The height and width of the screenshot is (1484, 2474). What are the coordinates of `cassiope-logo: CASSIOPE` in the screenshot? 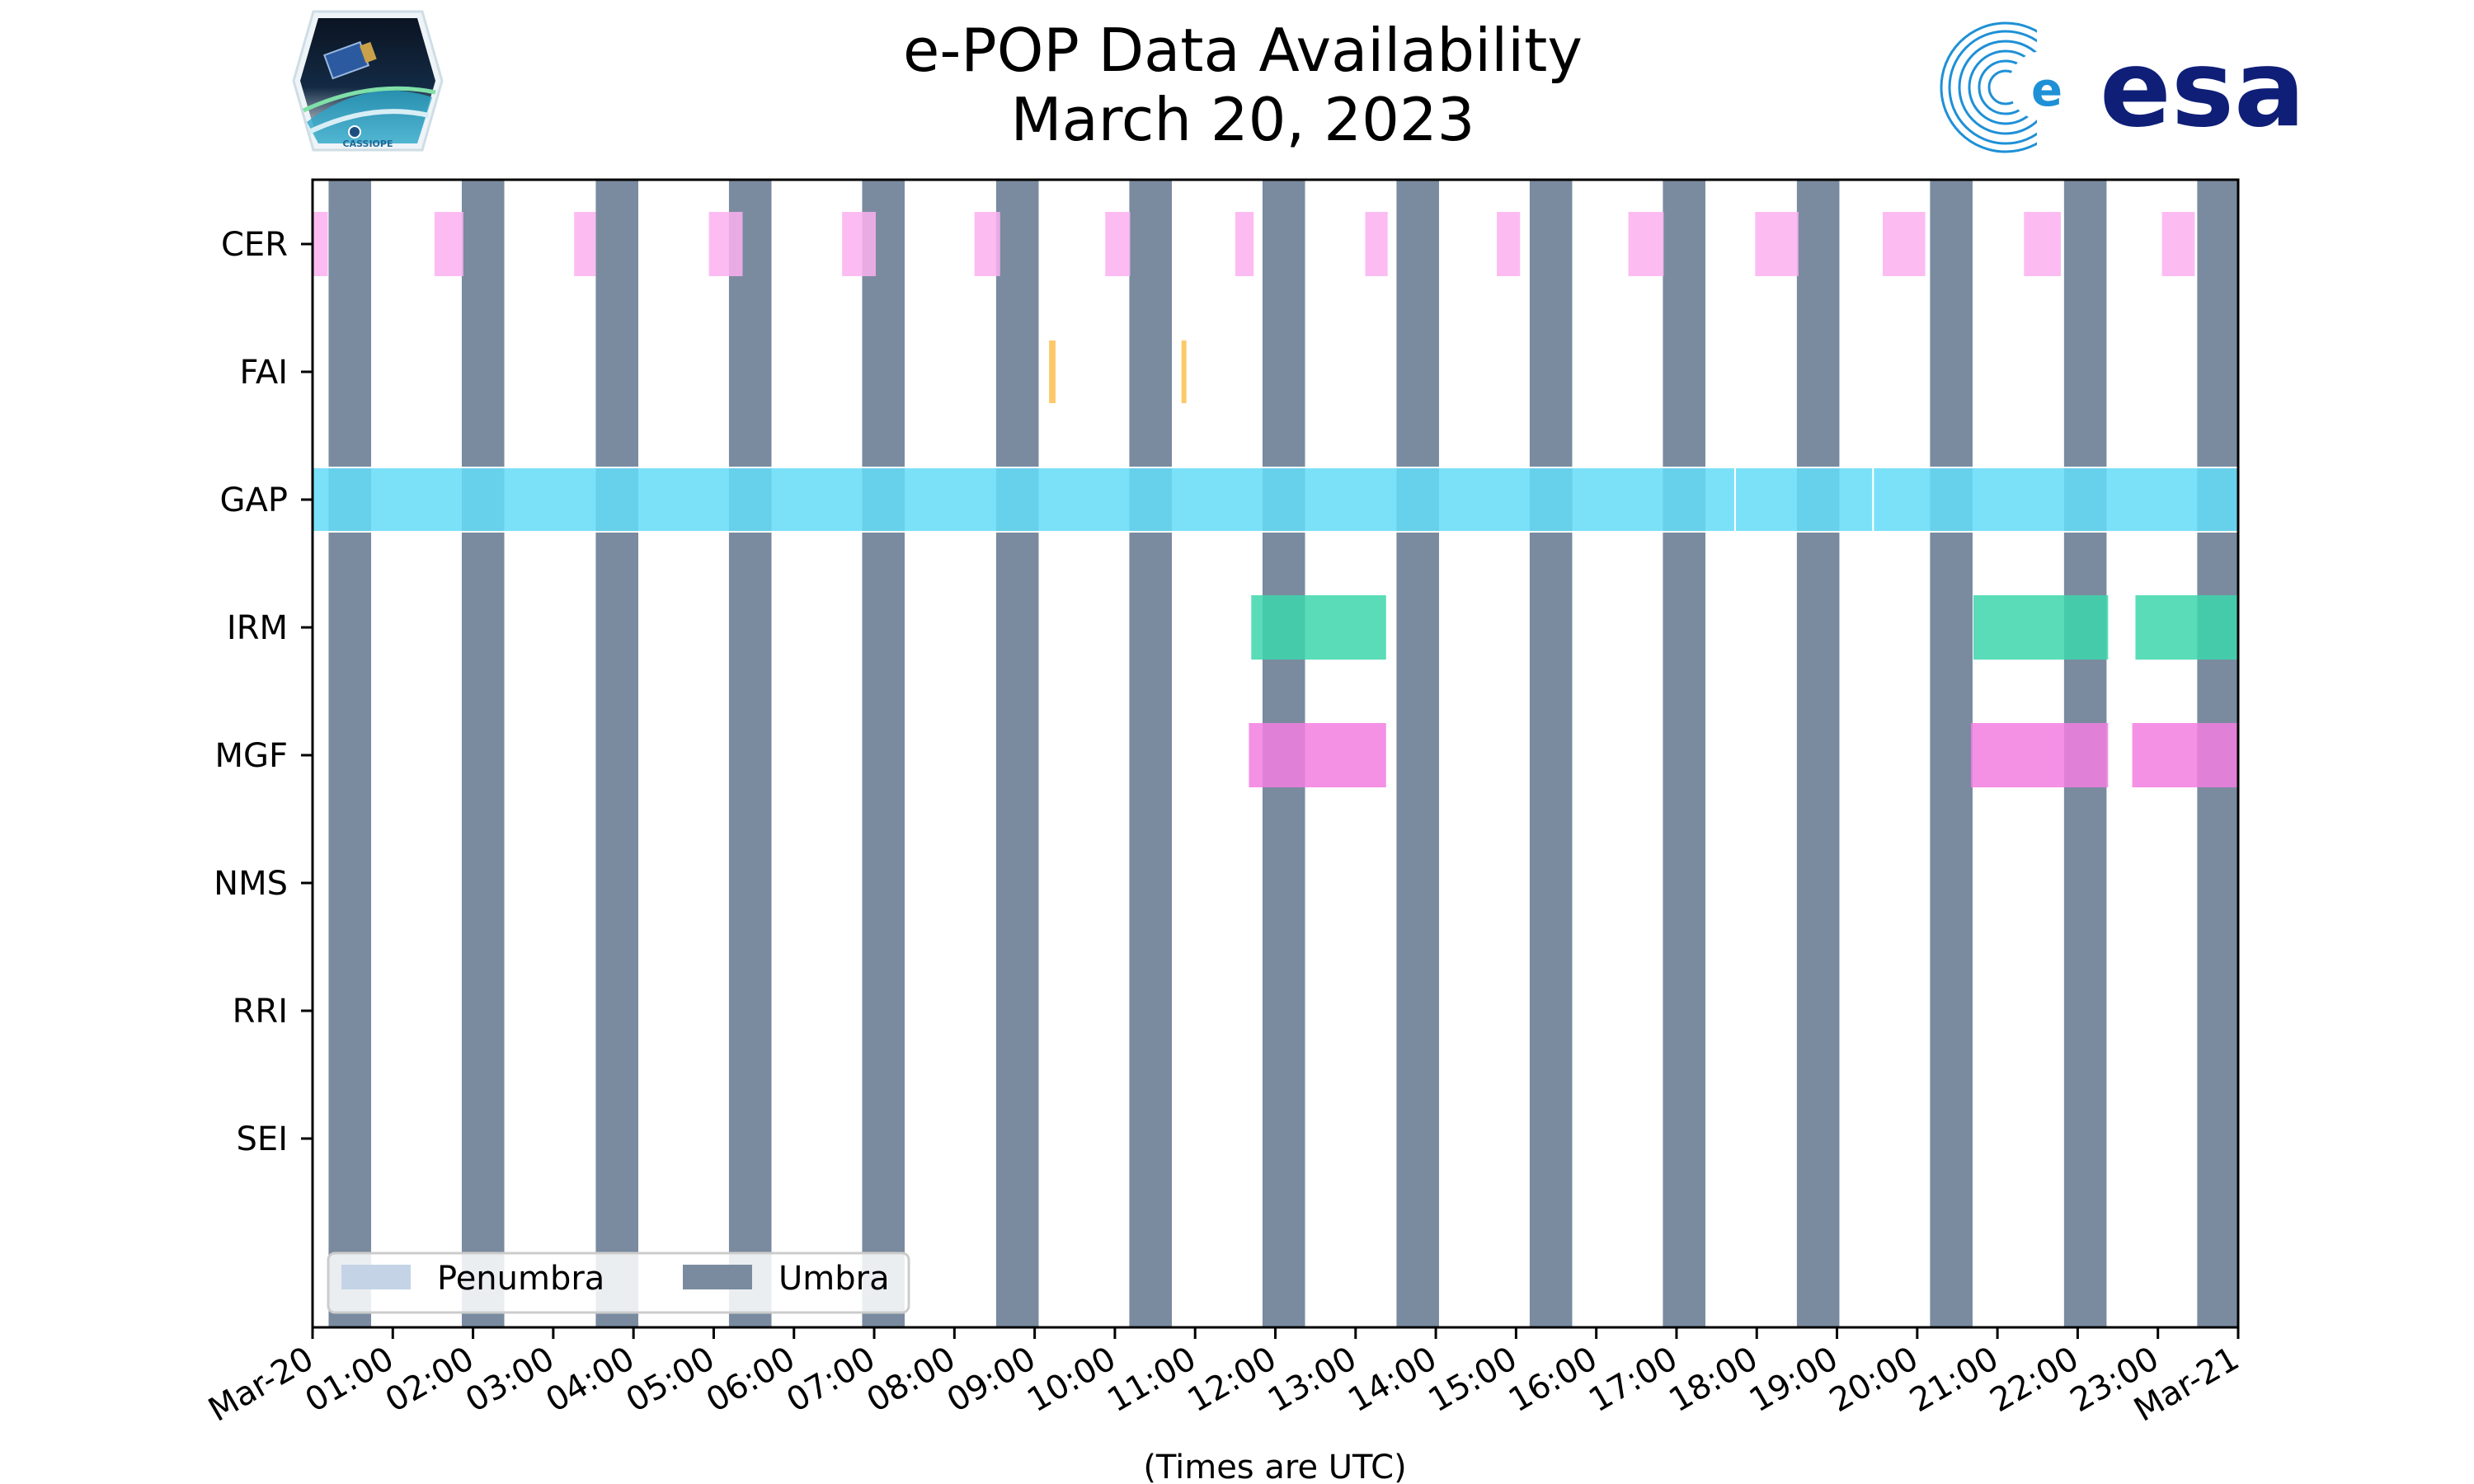 It's located at (368, 81).